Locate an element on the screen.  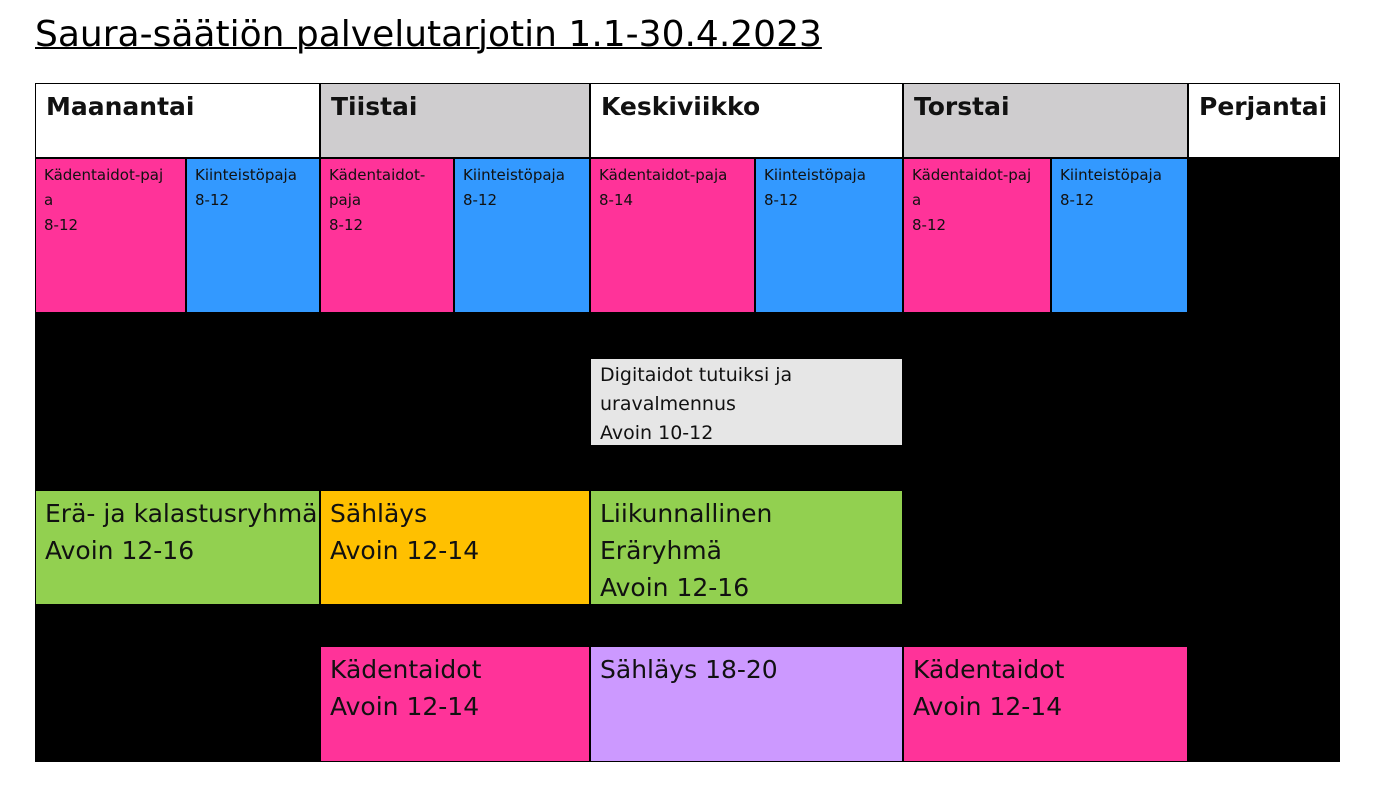
activity-cell: Liikunnallinen Eräryhmä Avoin 12-16 is located at coordinates (746, 547).